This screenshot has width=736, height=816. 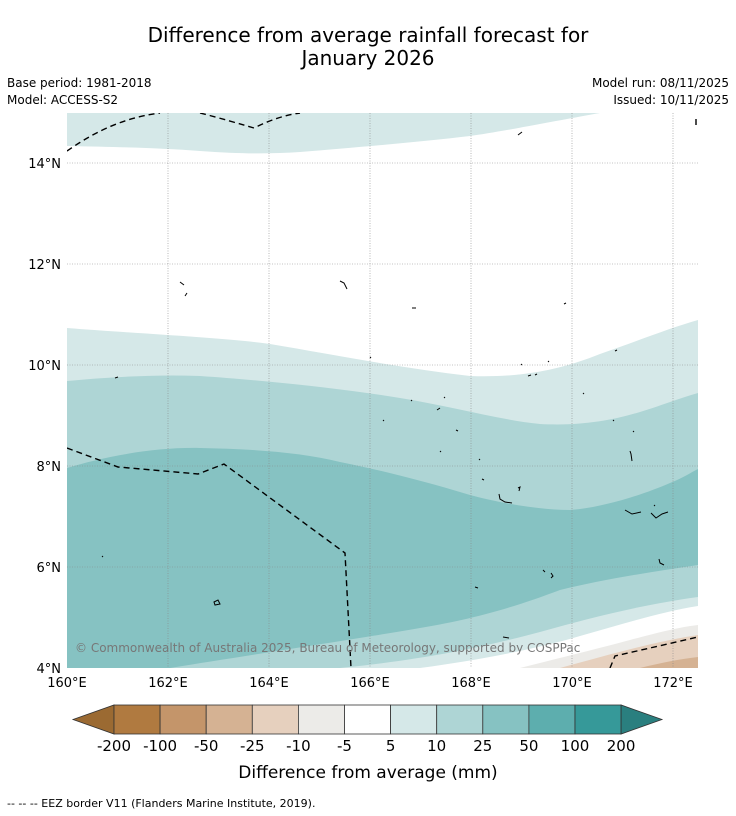 I want to click on colorbar-tick-label: -100, so click(x=160, y=746).